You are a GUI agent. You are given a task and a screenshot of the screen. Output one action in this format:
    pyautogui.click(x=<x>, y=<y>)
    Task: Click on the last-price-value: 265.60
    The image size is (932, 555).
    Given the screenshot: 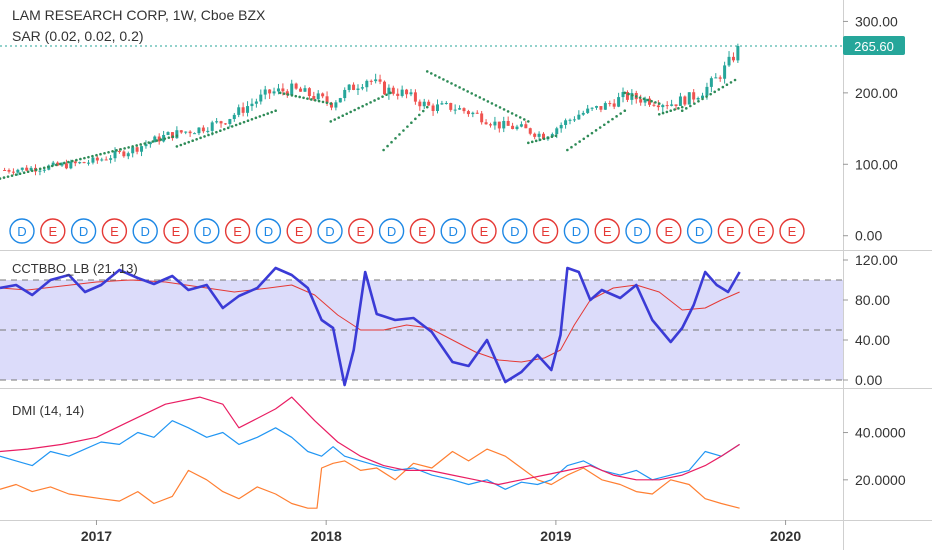 What is the action you would take?
    pyautogui.click(x=874, y=46)
    